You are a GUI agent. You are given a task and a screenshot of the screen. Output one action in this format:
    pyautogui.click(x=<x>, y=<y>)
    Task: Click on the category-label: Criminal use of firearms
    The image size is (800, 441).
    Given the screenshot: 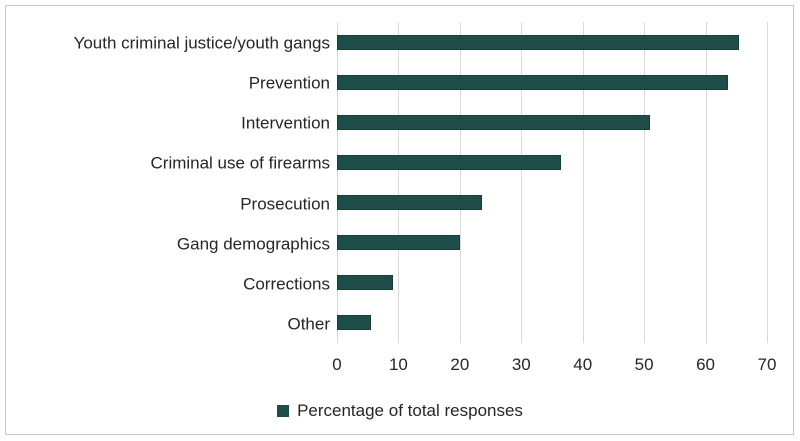 What is the action you would take?
    pyautogui.click(x=240, y=163)
    